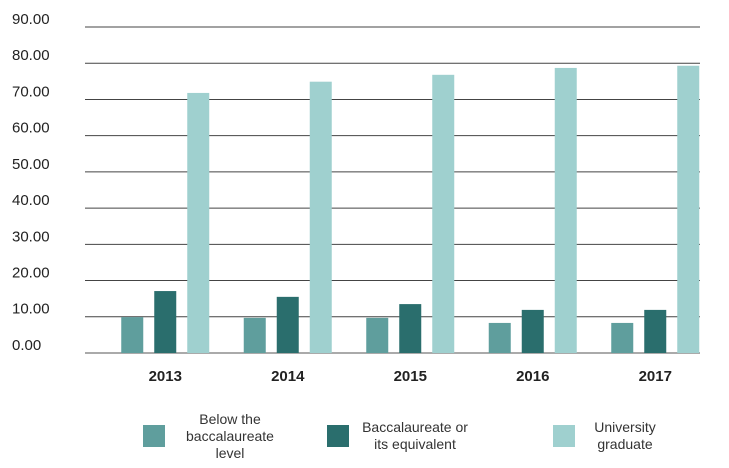 Image resolution: width=729 pixels, height=468 pixels. I want to click on legend-label: University graduate, so click(625, 435).